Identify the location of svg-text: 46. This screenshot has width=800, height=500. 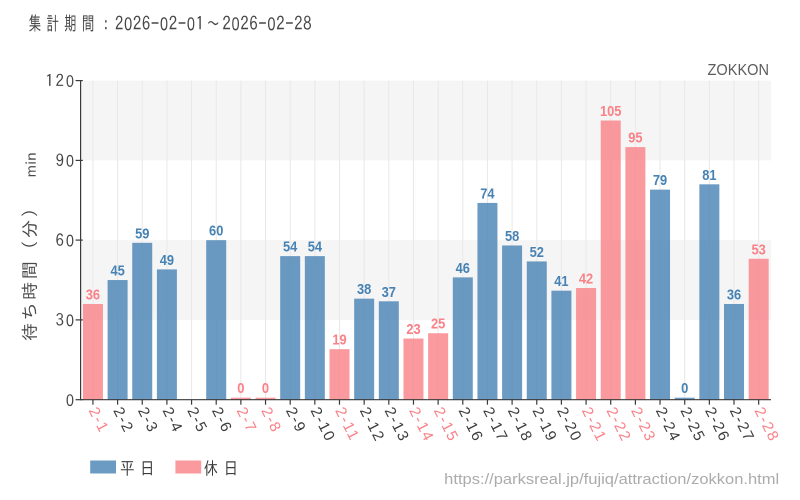
(463, 269).